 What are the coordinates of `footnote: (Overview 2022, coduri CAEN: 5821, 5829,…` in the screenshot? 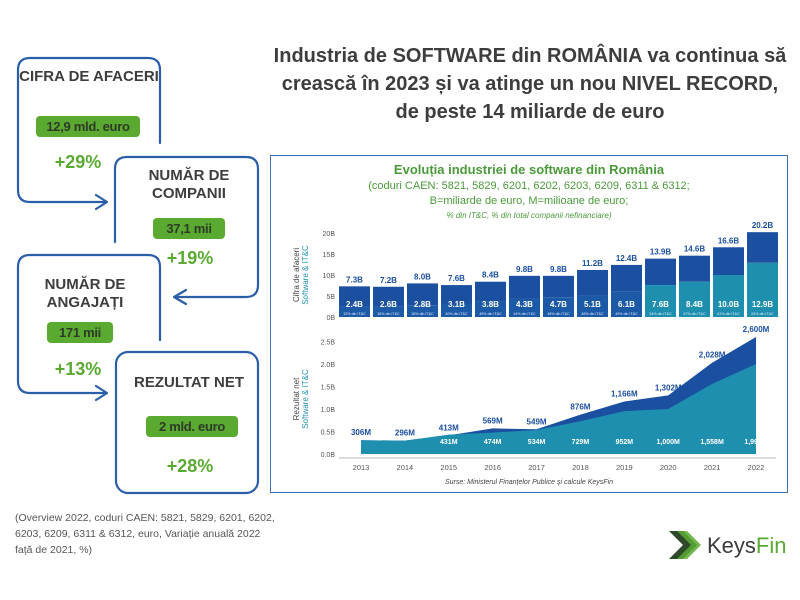 It's located at (145, 534).